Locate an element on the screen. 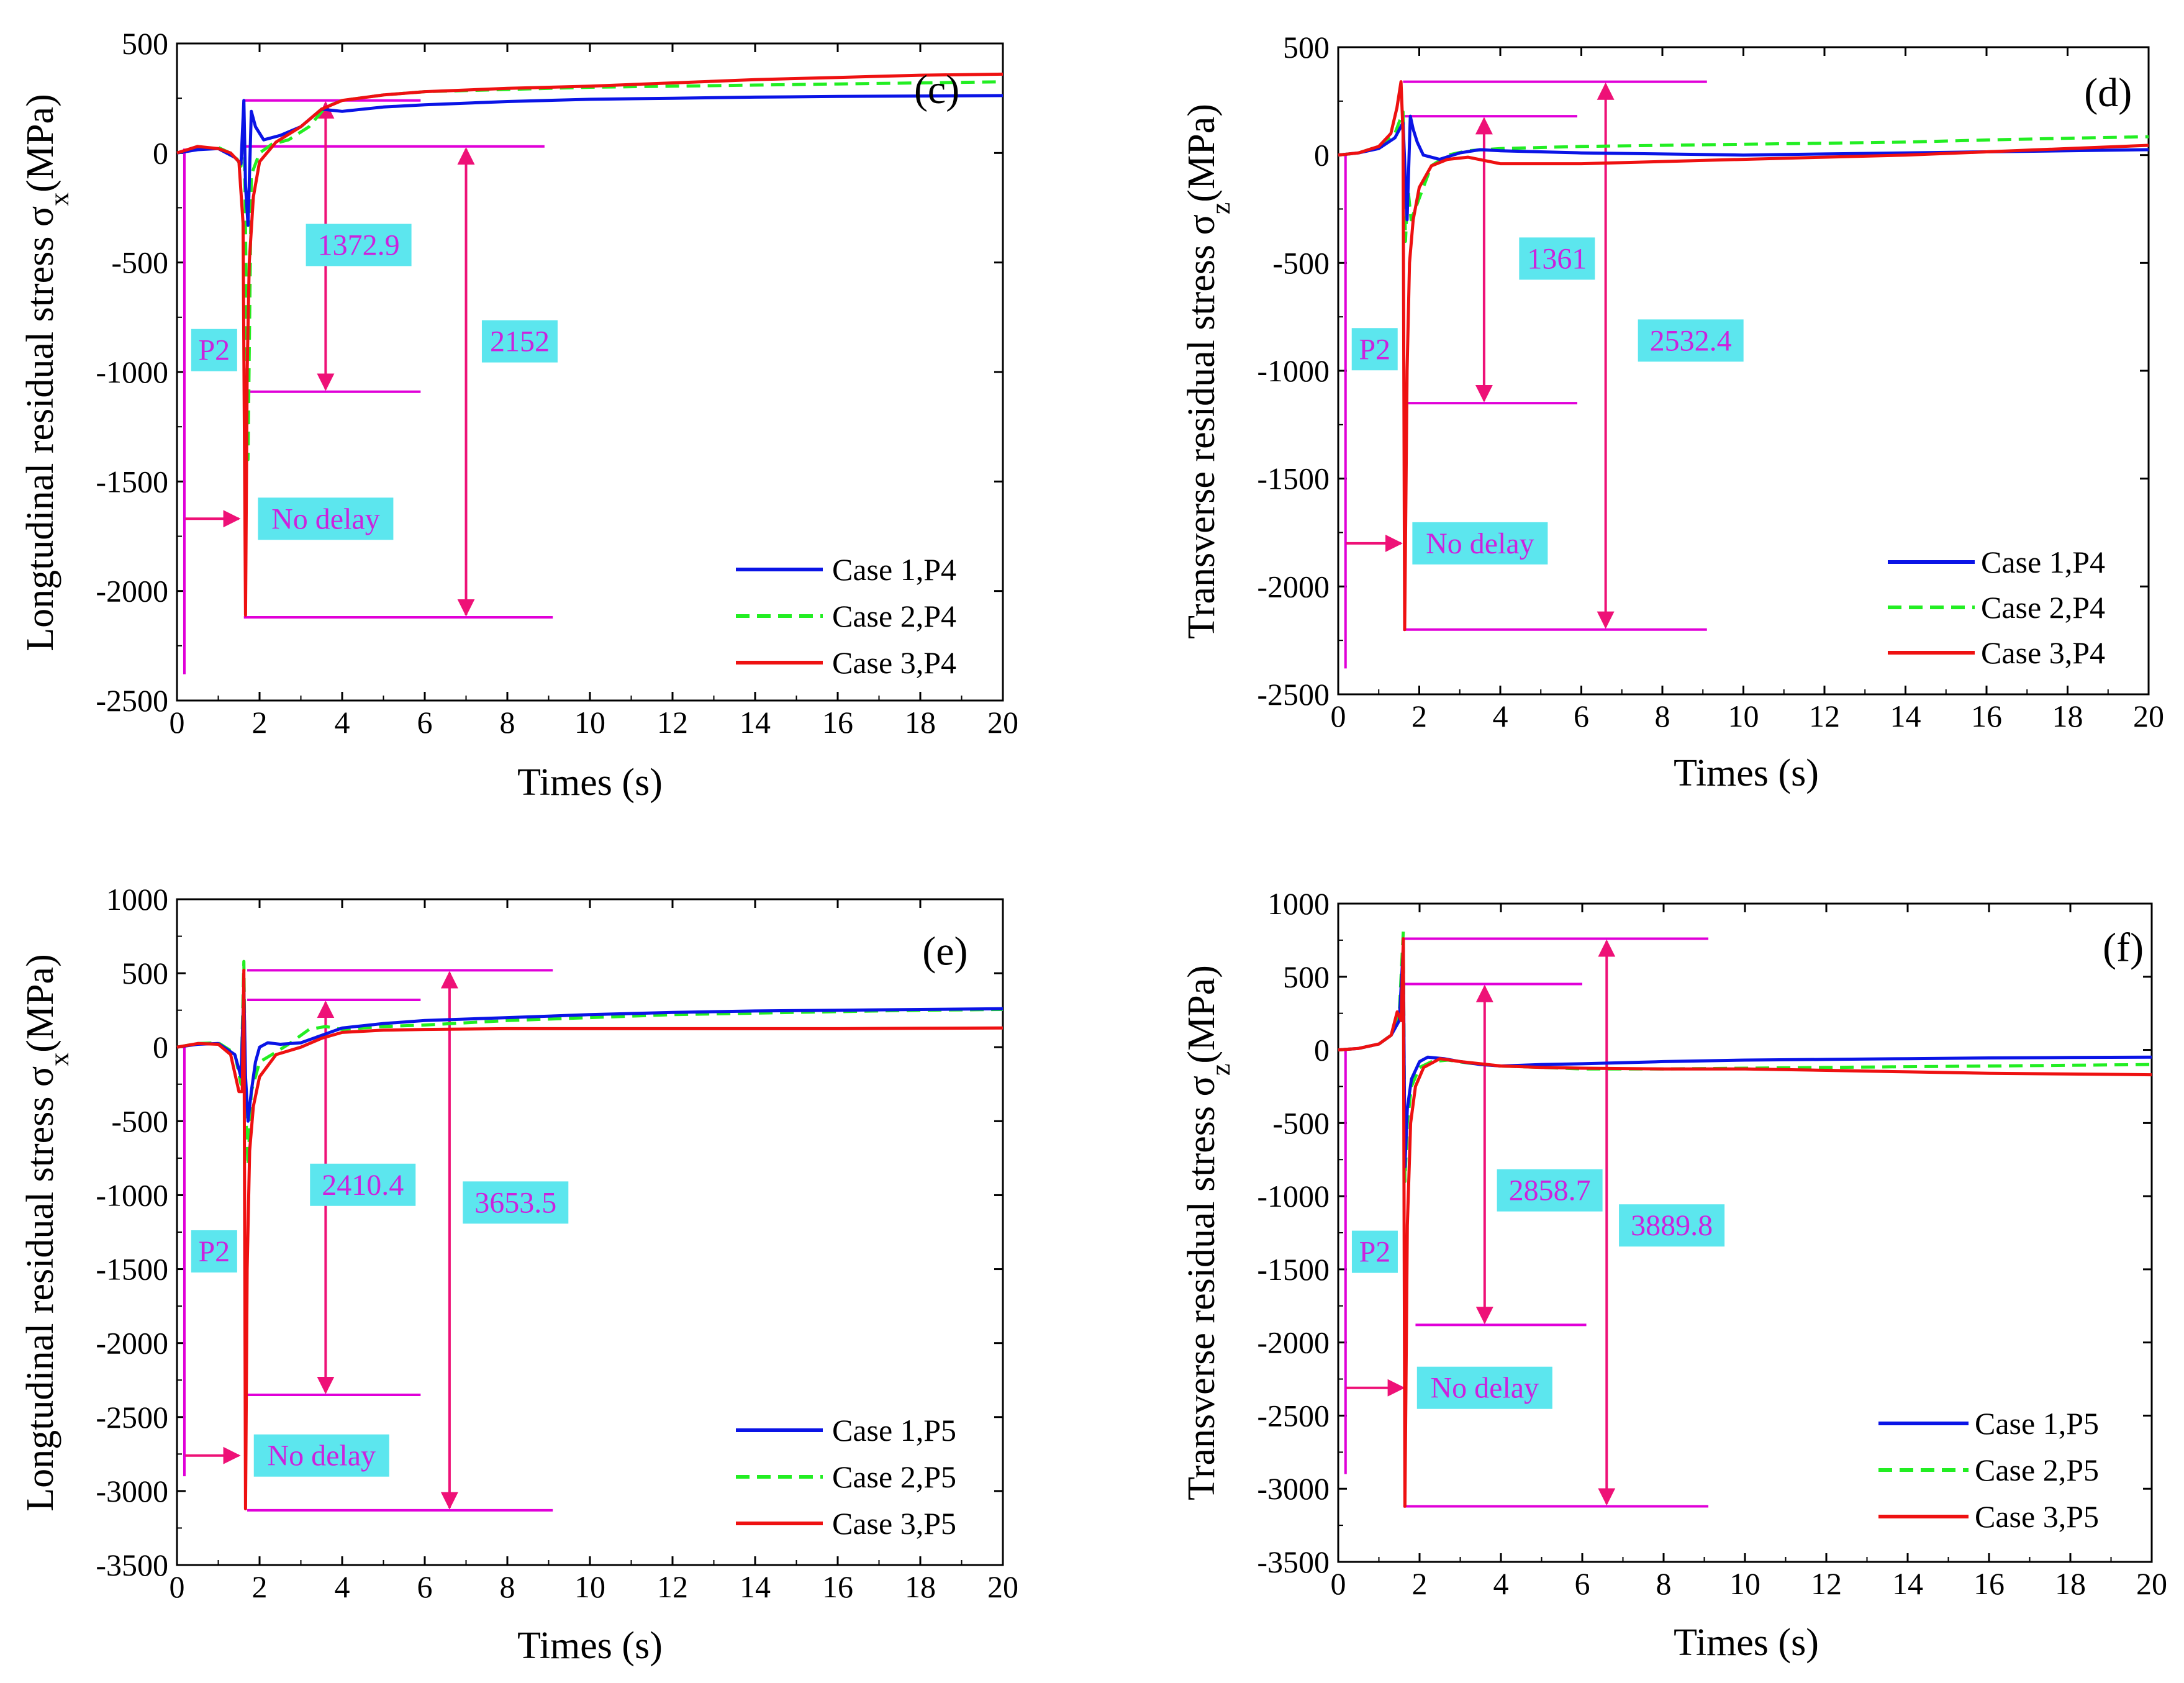 The width and height of the screenshot is (2184, 1683). inner-range-label-text: 2858.7 is located at coordinates (1550, 1190).